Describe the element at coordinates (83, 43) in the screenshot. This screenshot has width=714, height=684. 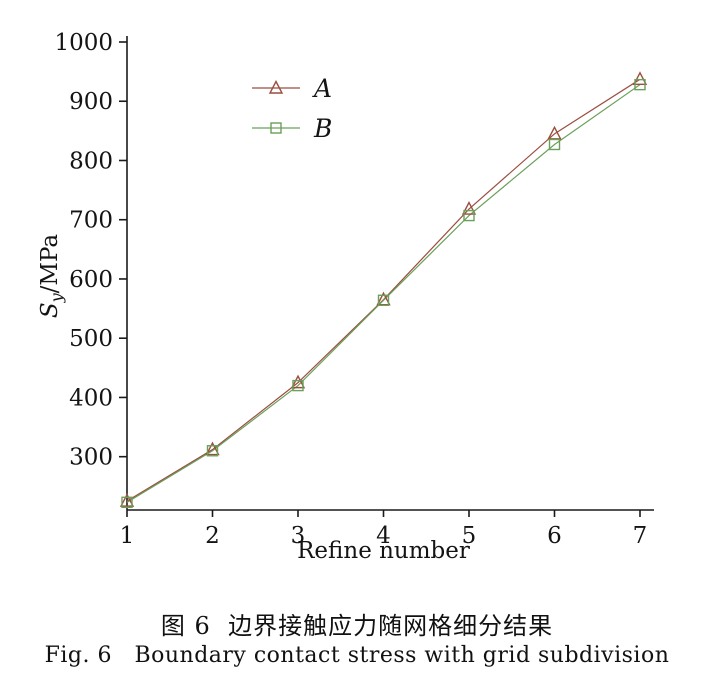
I see `y-tick-label: 1000` at that location.